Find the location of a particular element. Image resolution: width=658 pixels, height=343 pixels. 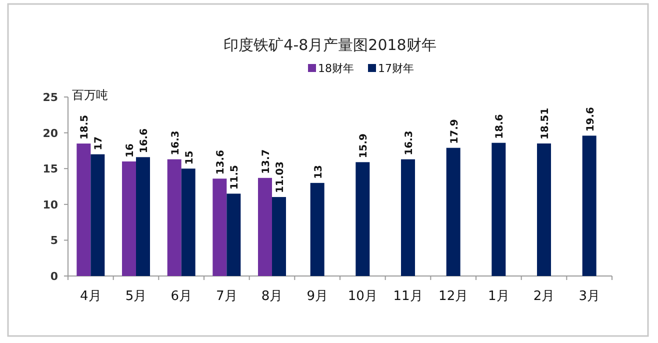

y-tick-label: 20 is located at coordinates (50, 133).